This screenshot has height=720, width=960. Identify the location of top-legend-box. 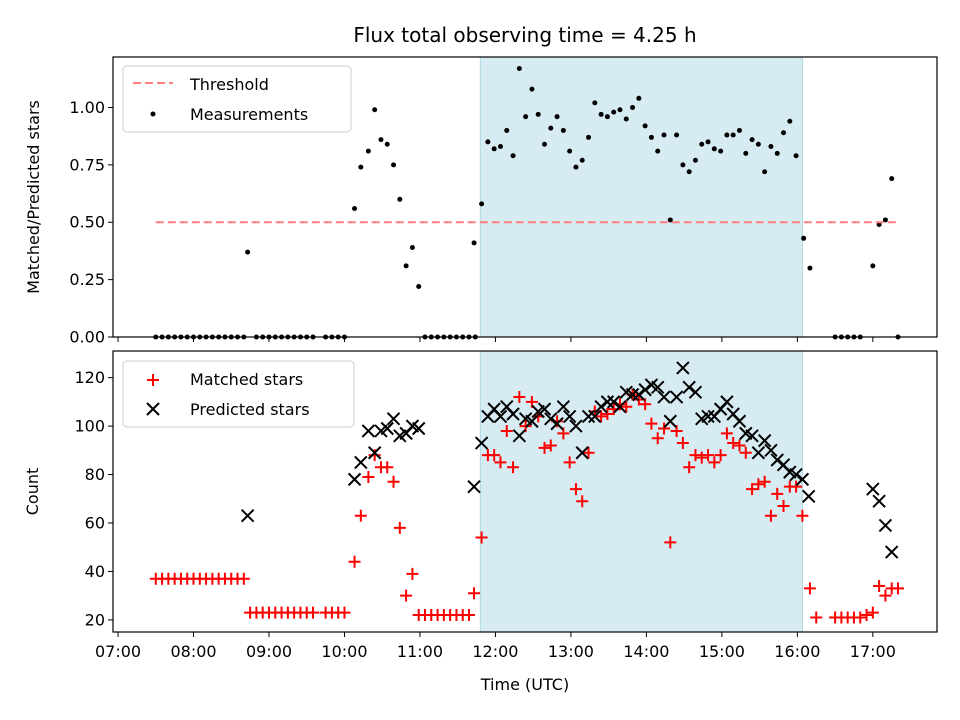
(237, 99).